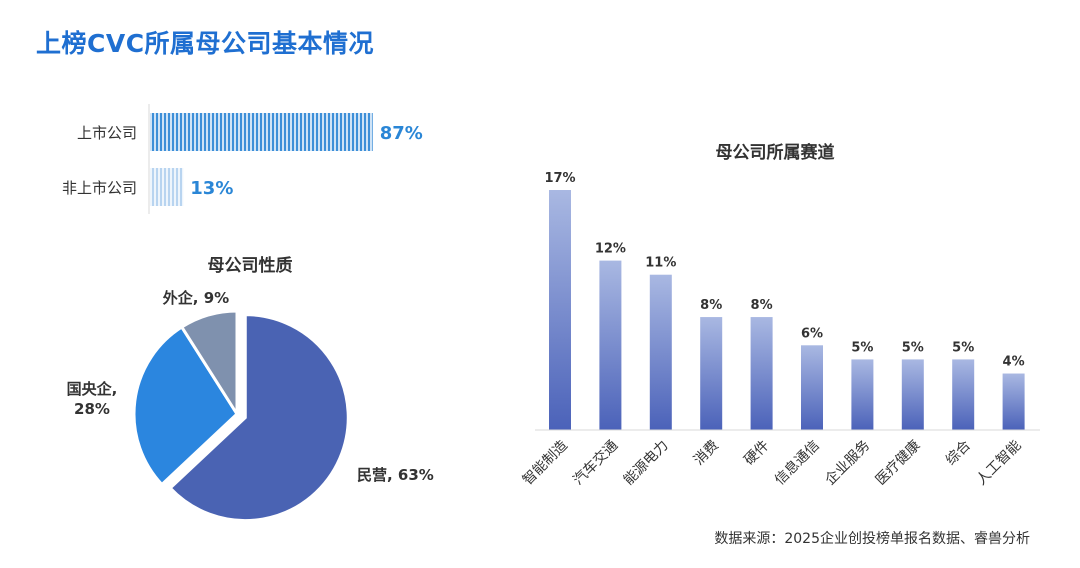 This screenshot has width=1080, height=568. Describe the element at coordinates (872, 539) in the screenshot. I see `data-source-note: 数据来源：2025企业创投榜单报名数据、睿兽分析` at that location.